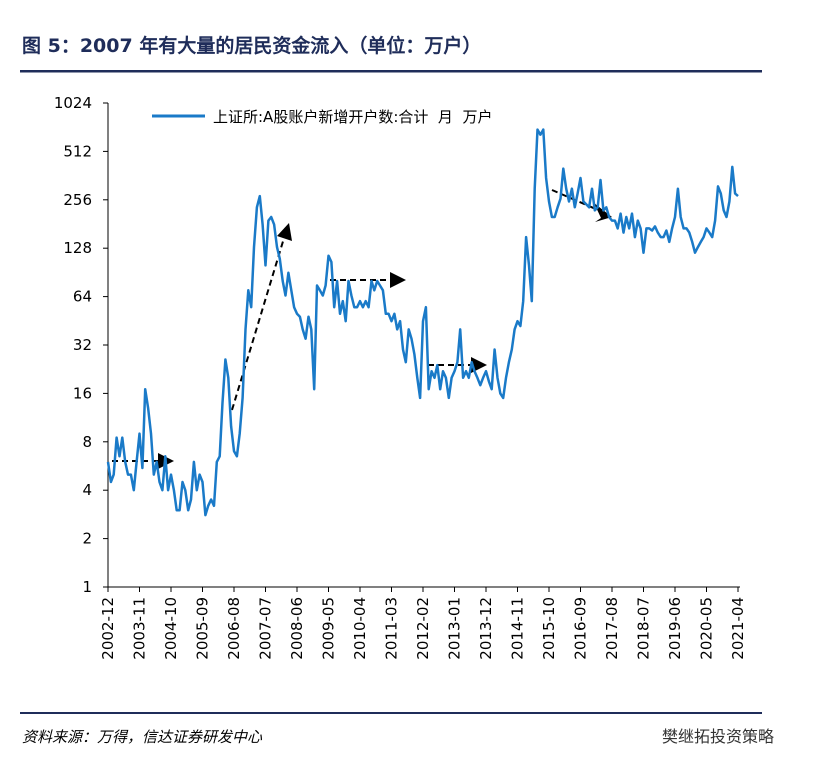 This screenshot has width=828, height=767. Describe the element at coordinates (142, 737) in the screenshot. I see `source: 资料来源：万得，信达证券研发中心` at that location.